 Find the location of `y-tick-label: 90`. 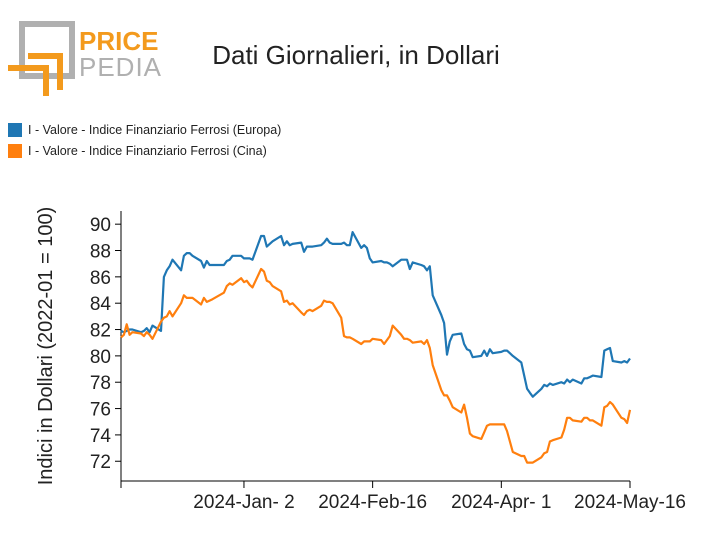

y-tick-label: 90 is located at coordinates (100, 225).